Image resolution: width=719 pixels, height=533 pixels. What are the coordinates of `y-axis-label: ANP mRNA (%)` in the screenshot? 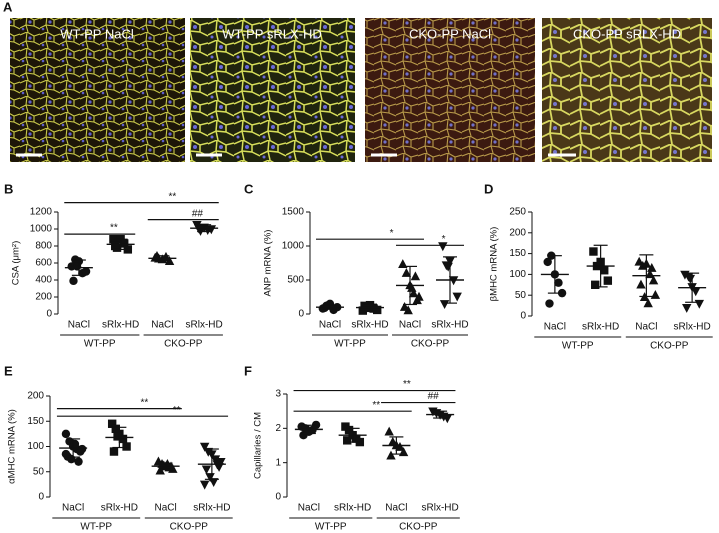 It's located at (268, 263).